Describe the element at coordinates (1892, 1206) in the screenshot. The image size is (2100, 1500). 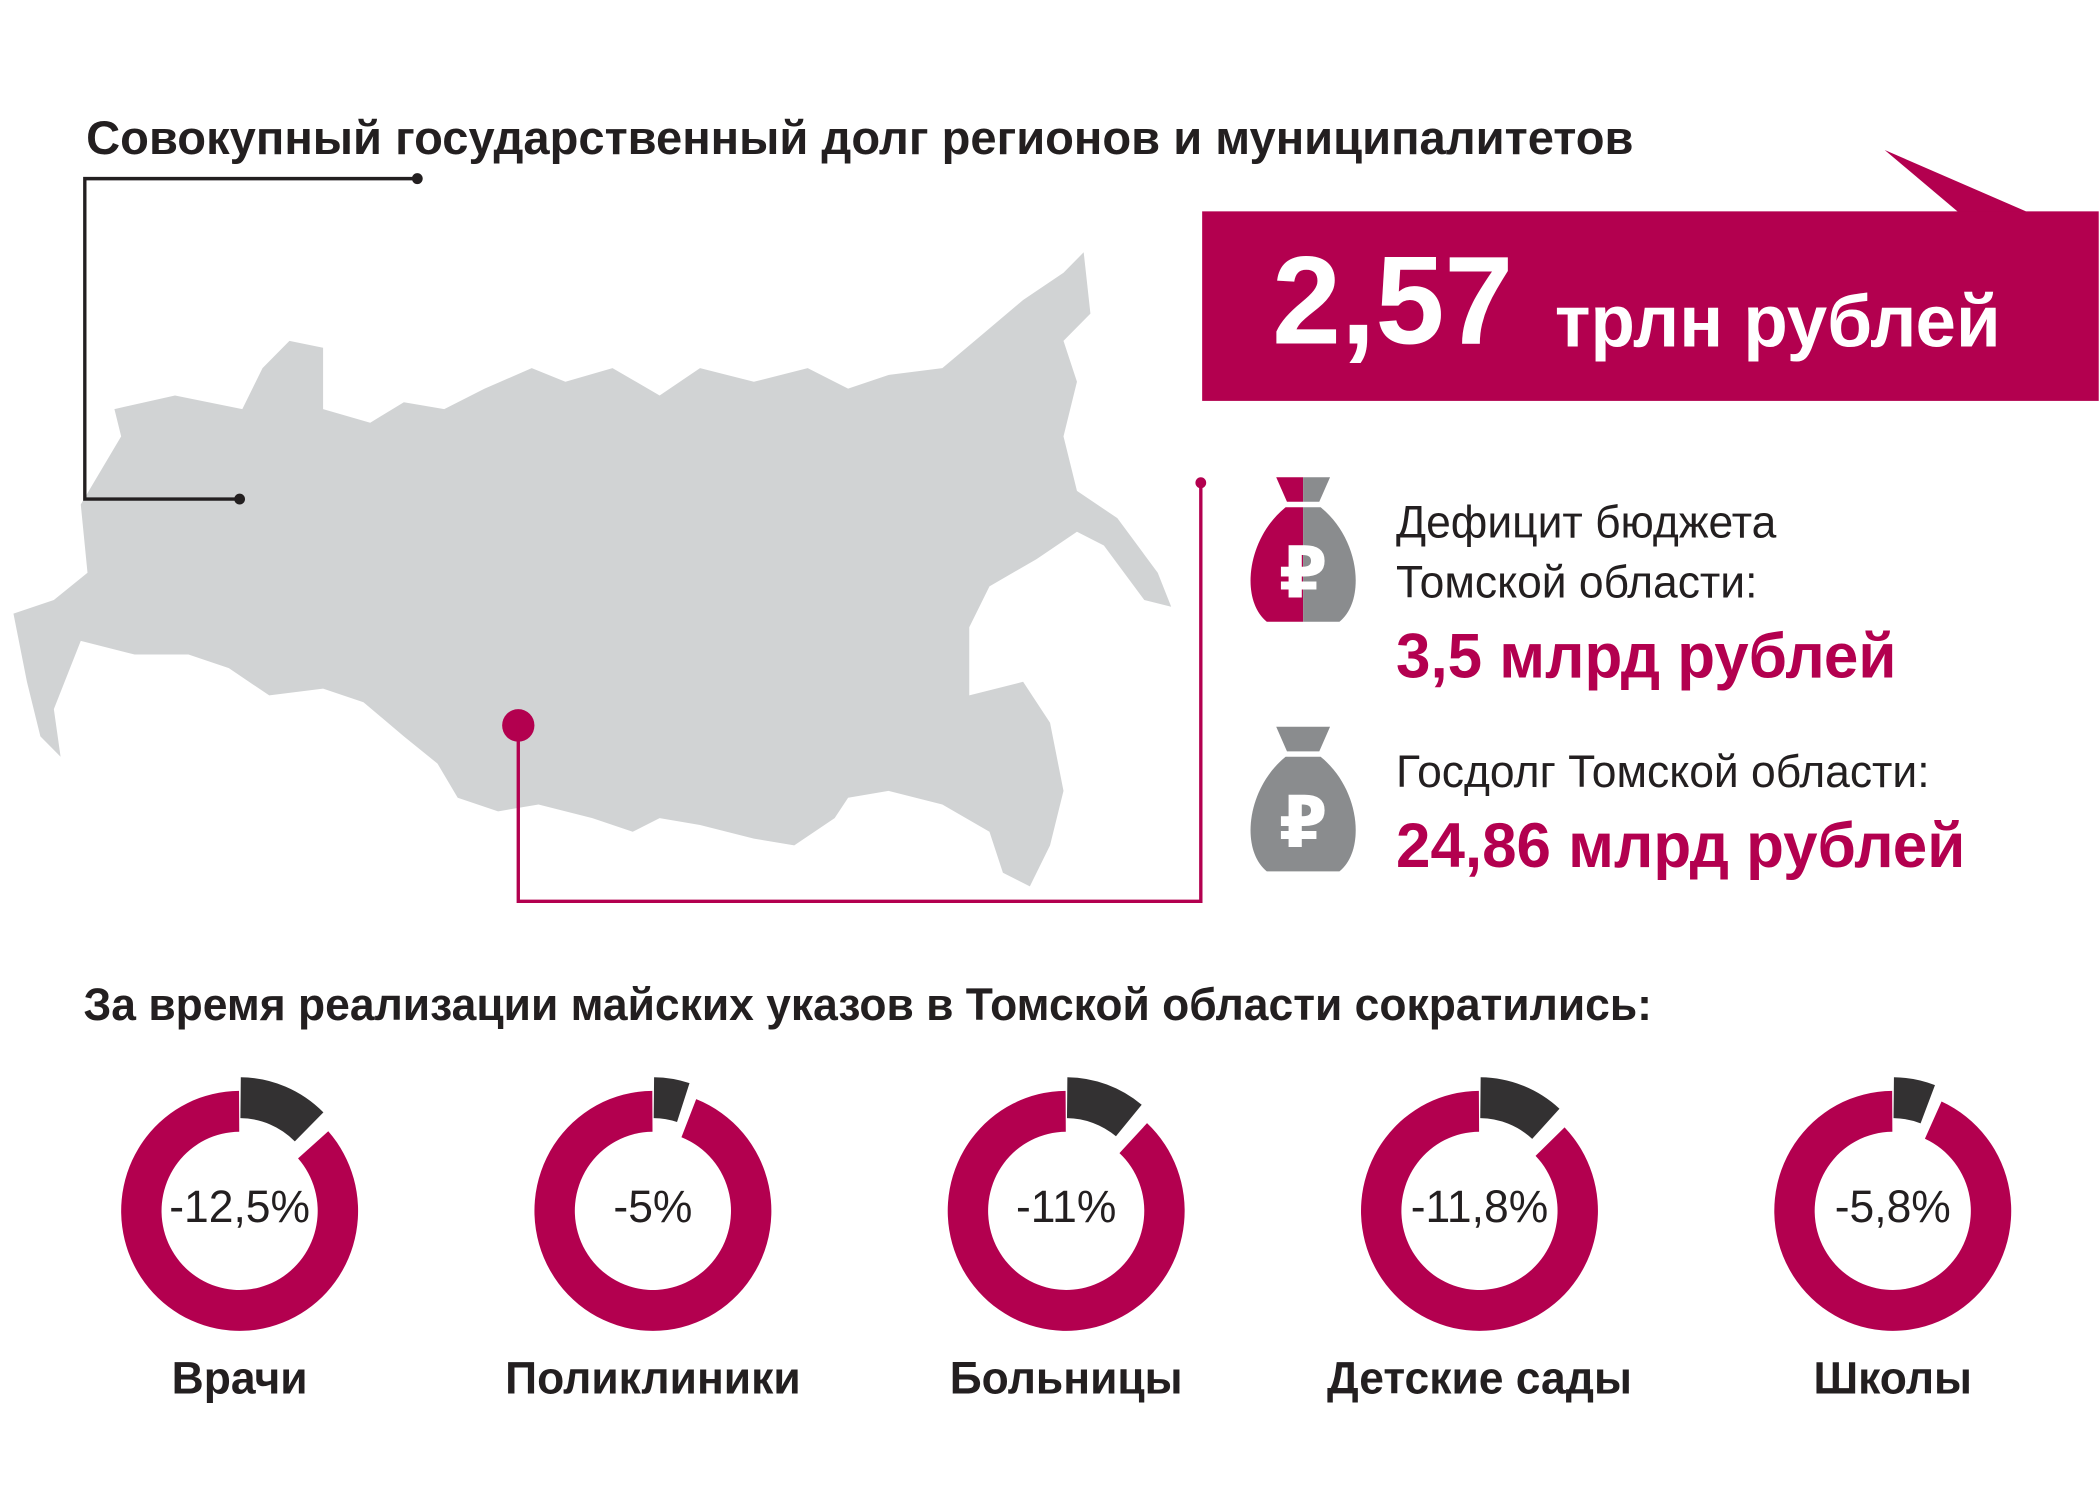
I see `donut-percent-label: -5,8%` at that location.